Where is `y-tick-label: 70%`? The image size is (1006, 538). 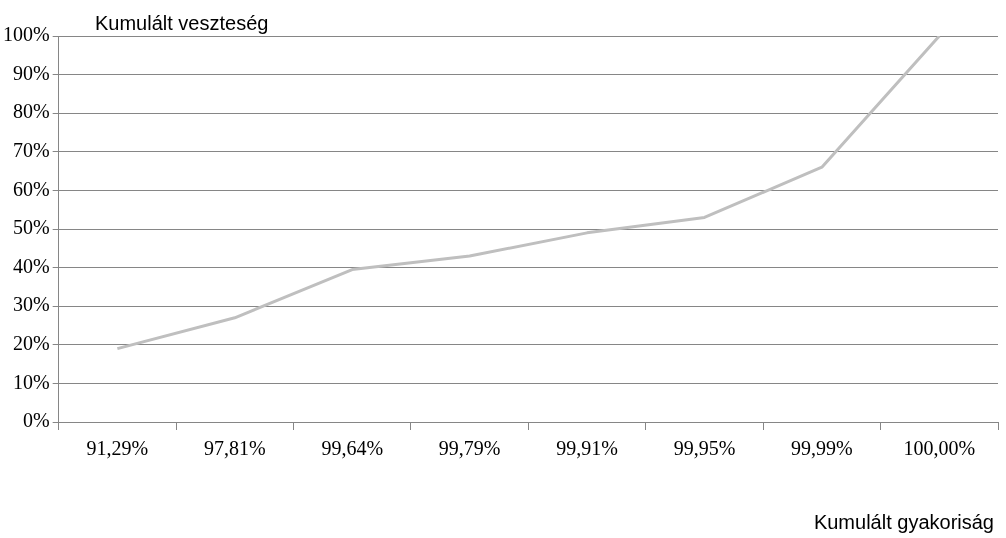
y-tick-label: 70% is located at coordinates (31, 150).